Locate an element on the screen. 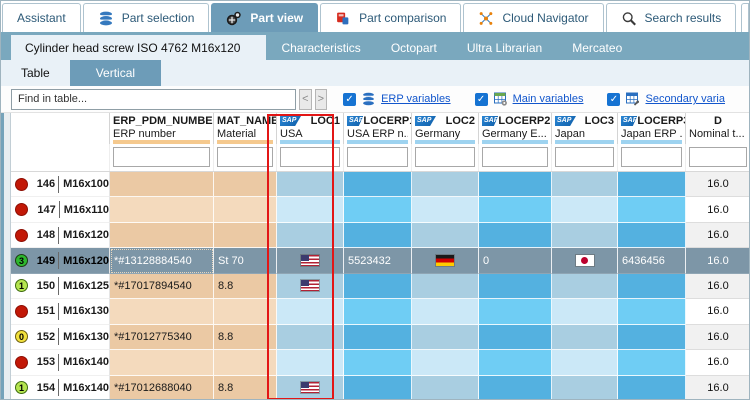  table-row: 153 M16x140 16.0 is located at coordinates (380, 363).